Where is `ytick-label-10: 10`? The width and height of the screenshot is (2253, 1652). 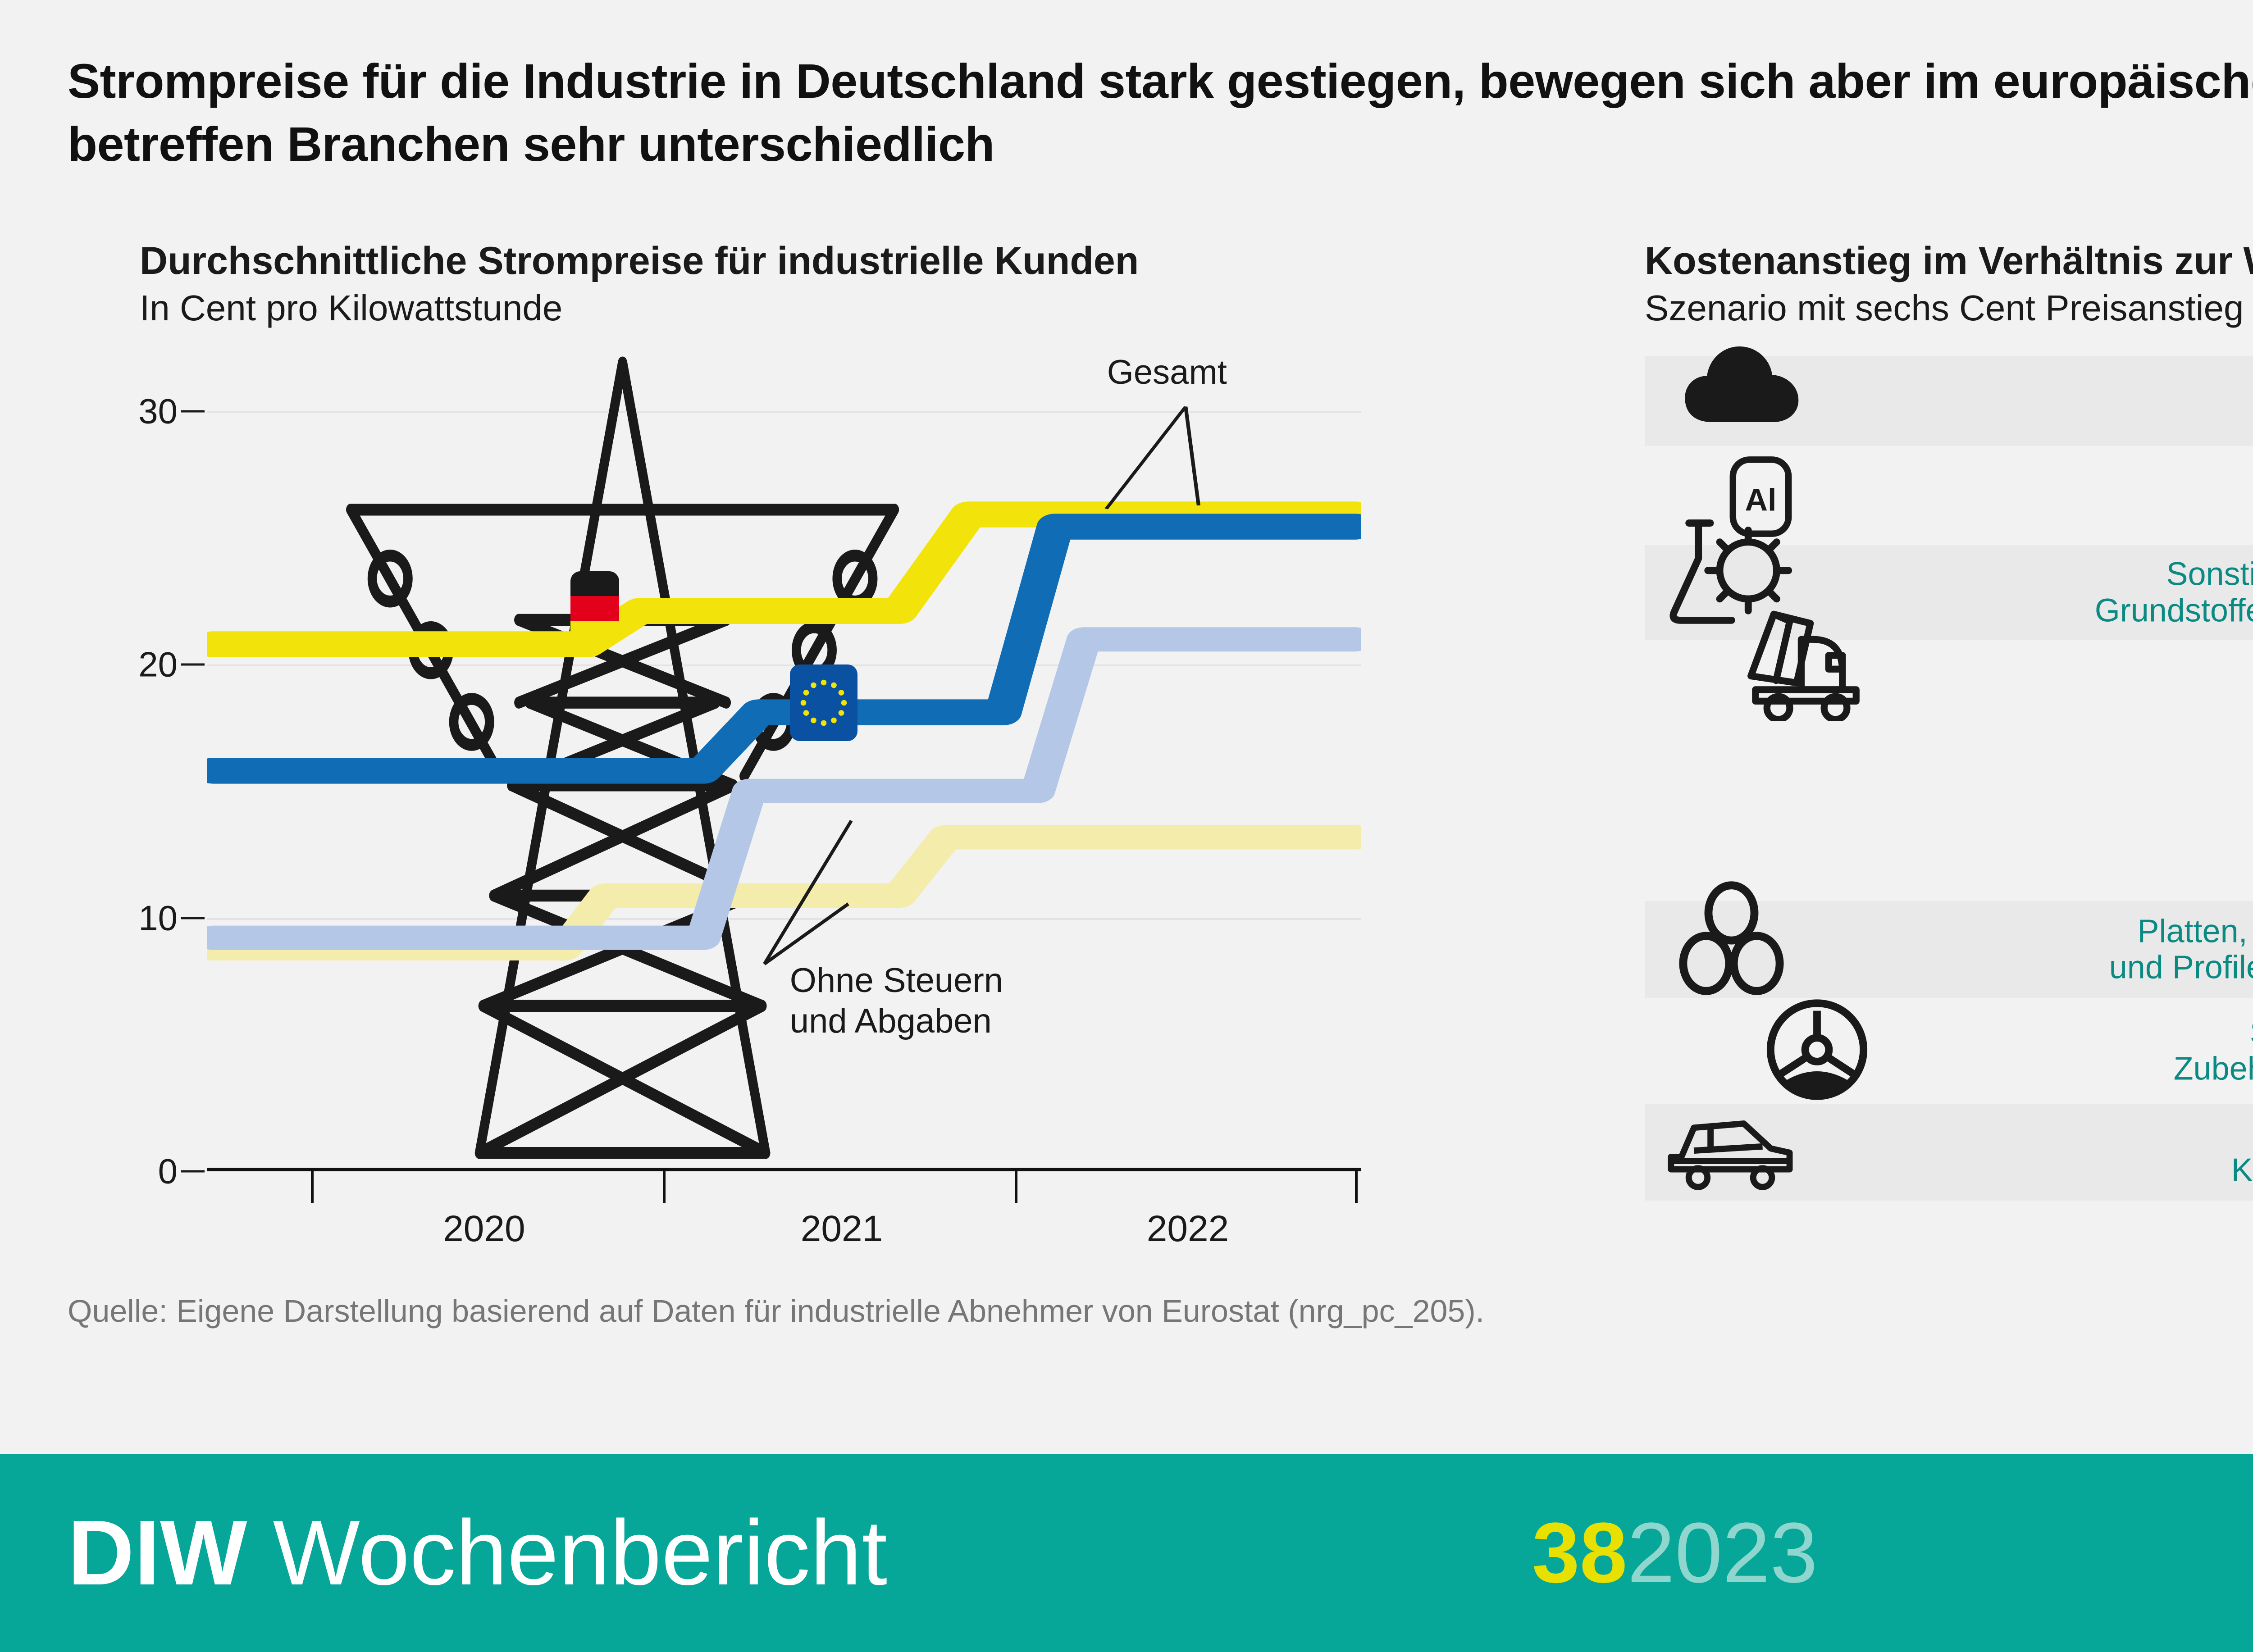
ytick-label-10: 10 is located at coordinates (158, 918).